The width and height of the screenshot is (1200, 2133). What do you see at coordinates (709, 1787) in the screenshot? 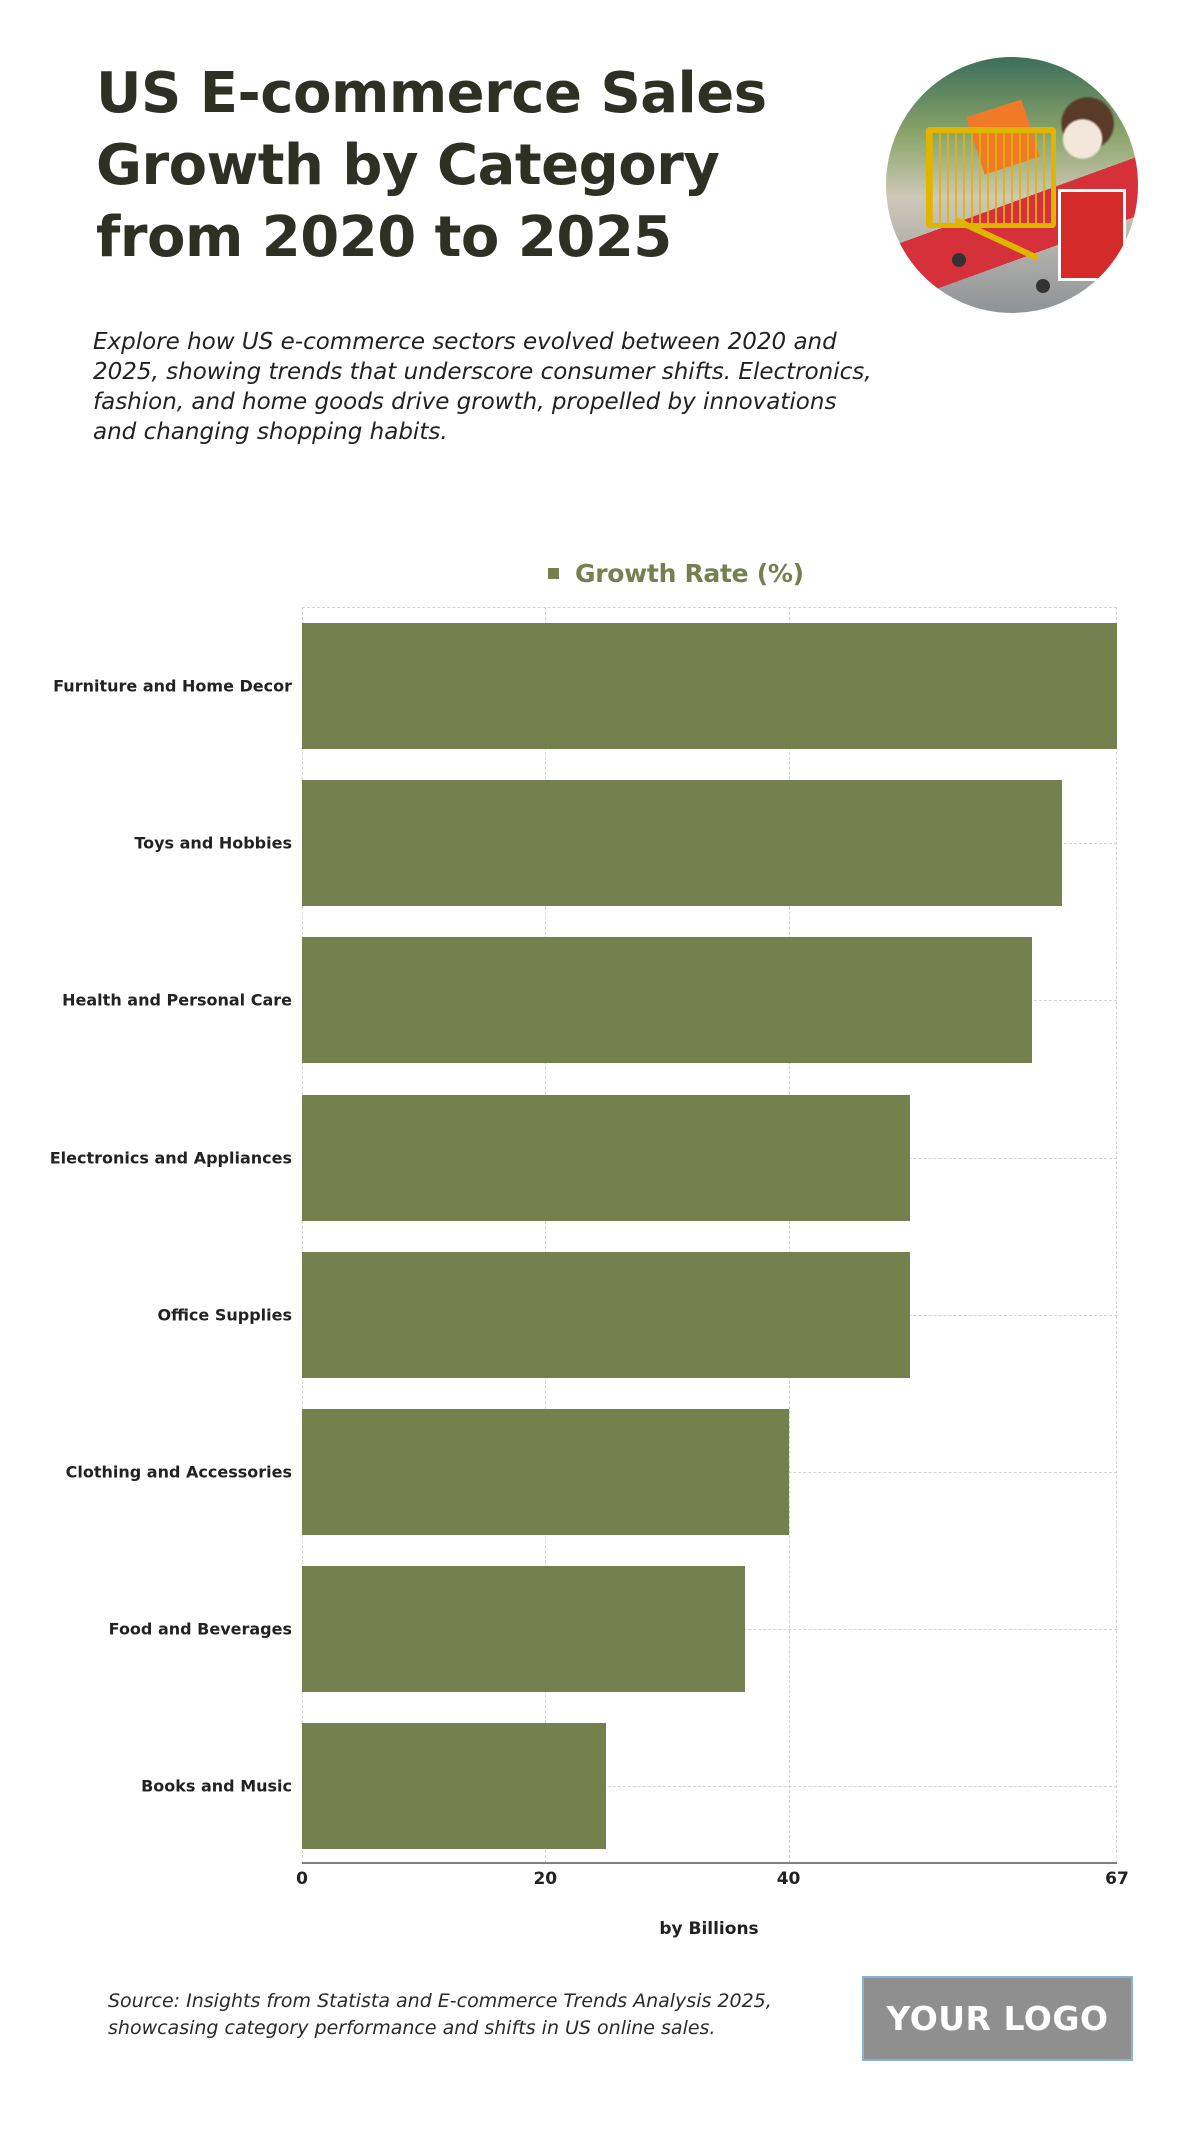
I see `horizontal-gridline` at bounding box center [709, 1787].